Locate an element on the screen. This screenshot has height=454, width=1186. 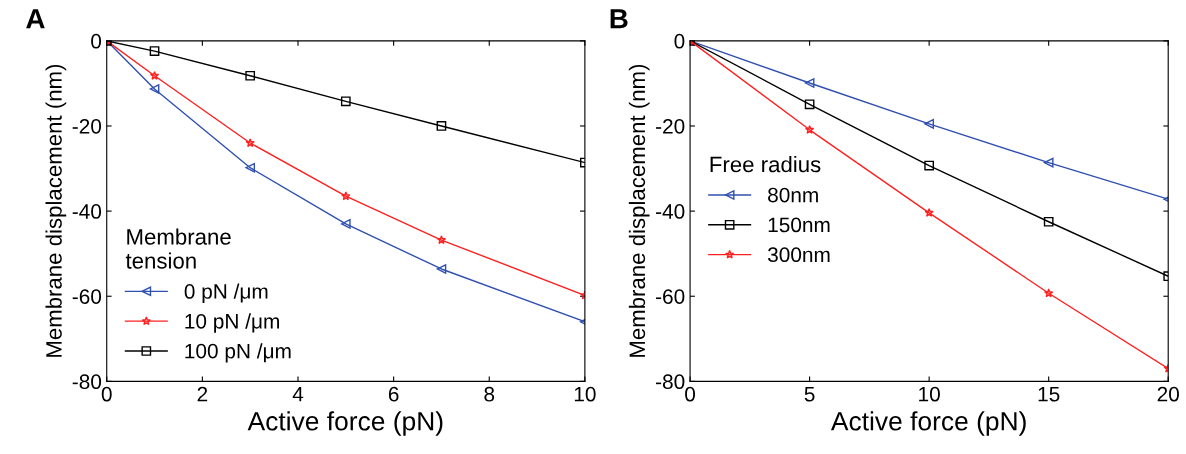
x-tick-label: 20 is located at coordinates (1168, 394).